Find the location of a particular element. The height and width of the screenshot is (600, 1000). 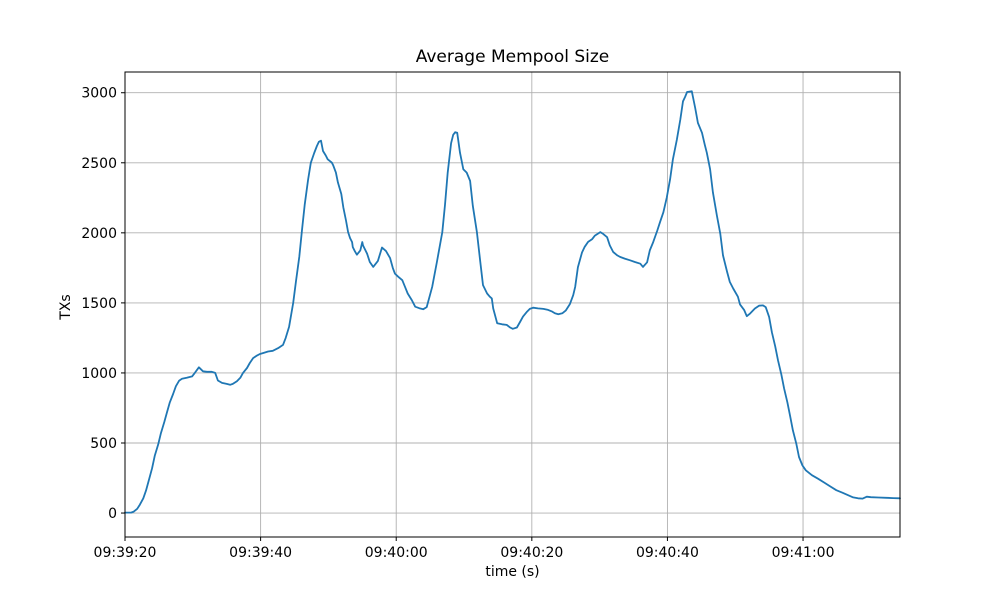

y-tick-label: 3000 is located at coordinates (99, 94).